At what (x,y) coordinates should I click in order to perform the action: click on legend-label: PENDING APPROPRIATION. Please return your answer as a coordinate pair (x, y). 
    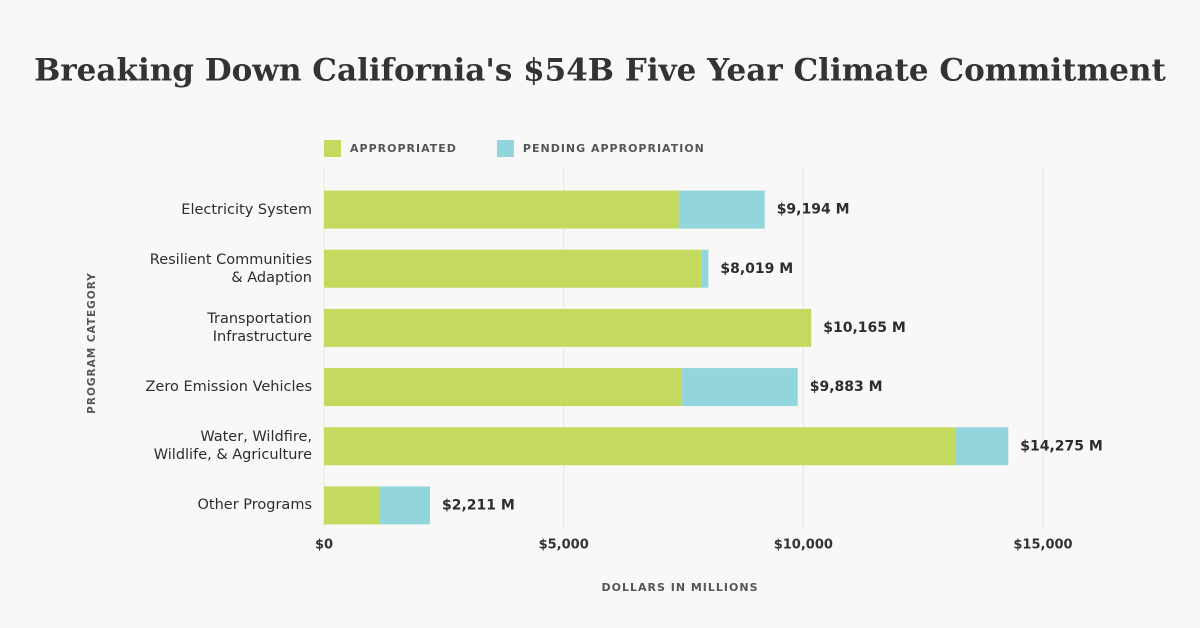
    Looking at the image, I should click on (614, 148).